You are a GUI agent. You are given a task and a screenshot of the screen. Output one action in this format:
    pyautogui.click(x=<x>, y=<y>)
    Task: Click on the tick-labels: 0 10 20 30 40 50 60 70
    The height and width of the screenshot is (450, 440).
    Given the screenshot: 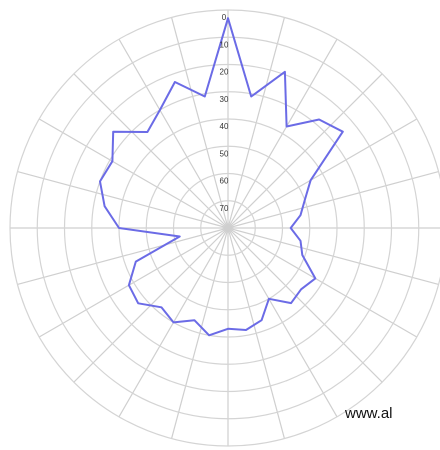 What is the action you would take?
    pyautogui.click(x=224, y=113)
    